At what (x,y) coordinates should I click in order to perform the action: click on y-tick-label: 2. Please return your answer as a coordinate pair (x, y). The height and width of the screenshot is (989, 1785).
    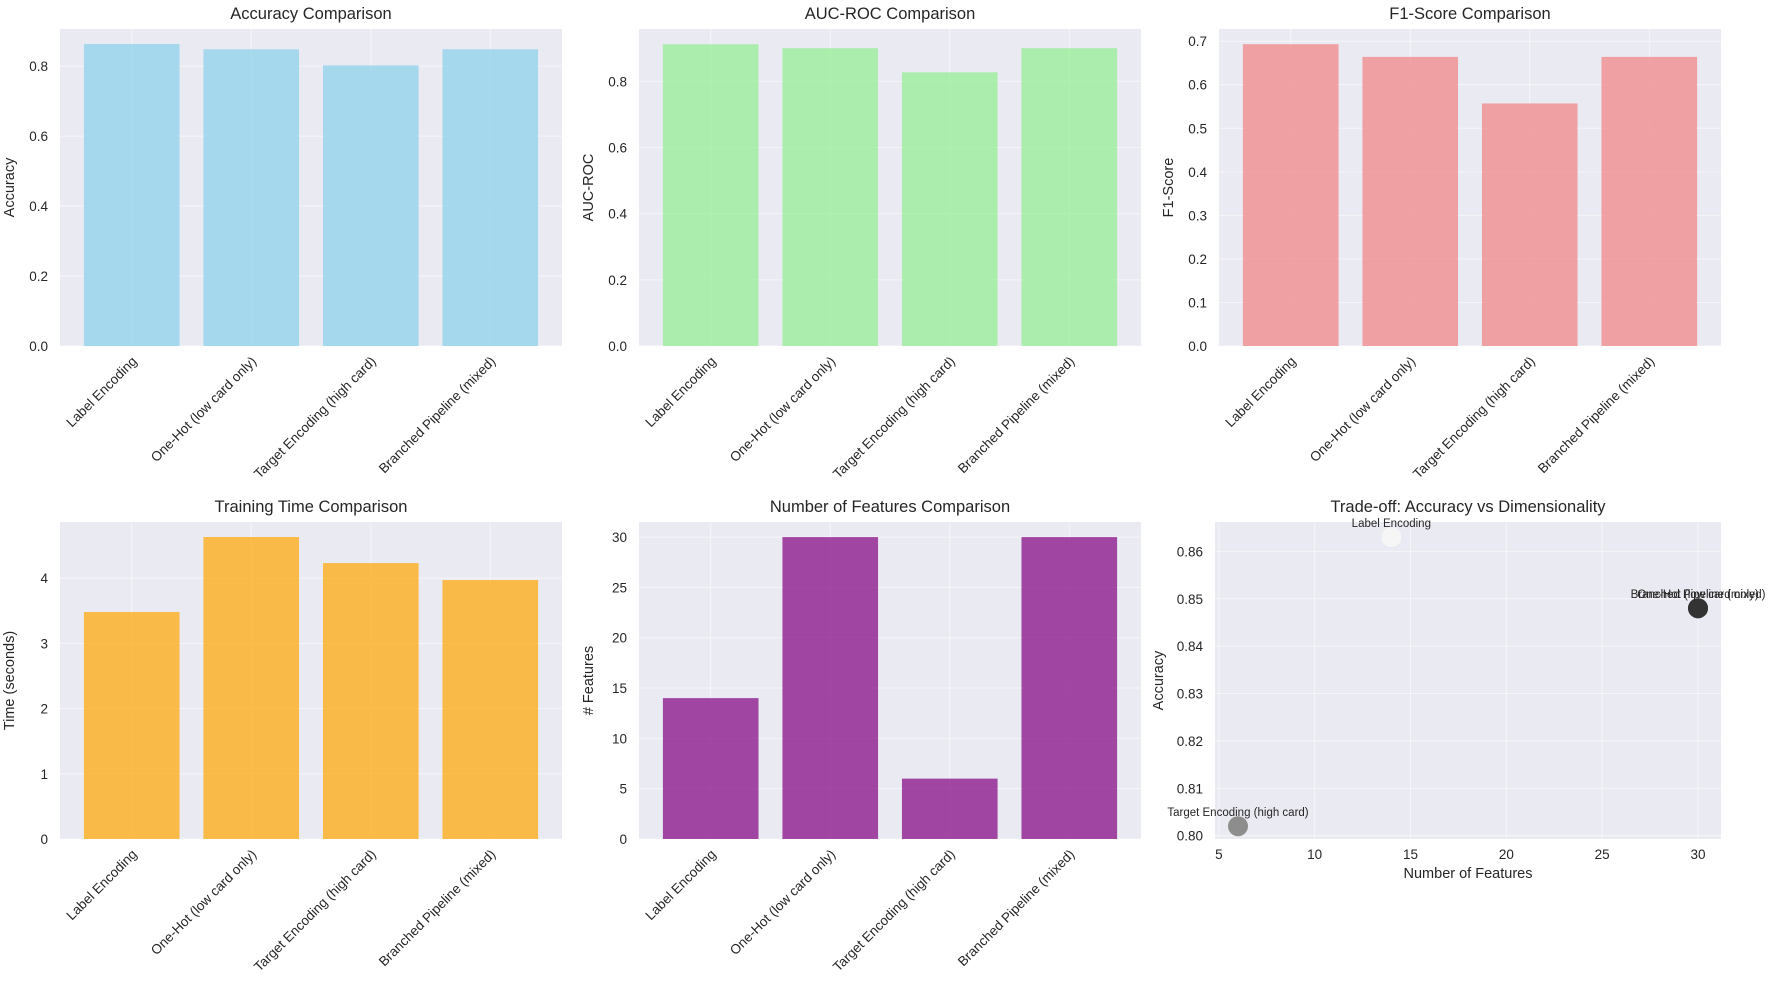
    Looking at the image, I should click on (44, 709).